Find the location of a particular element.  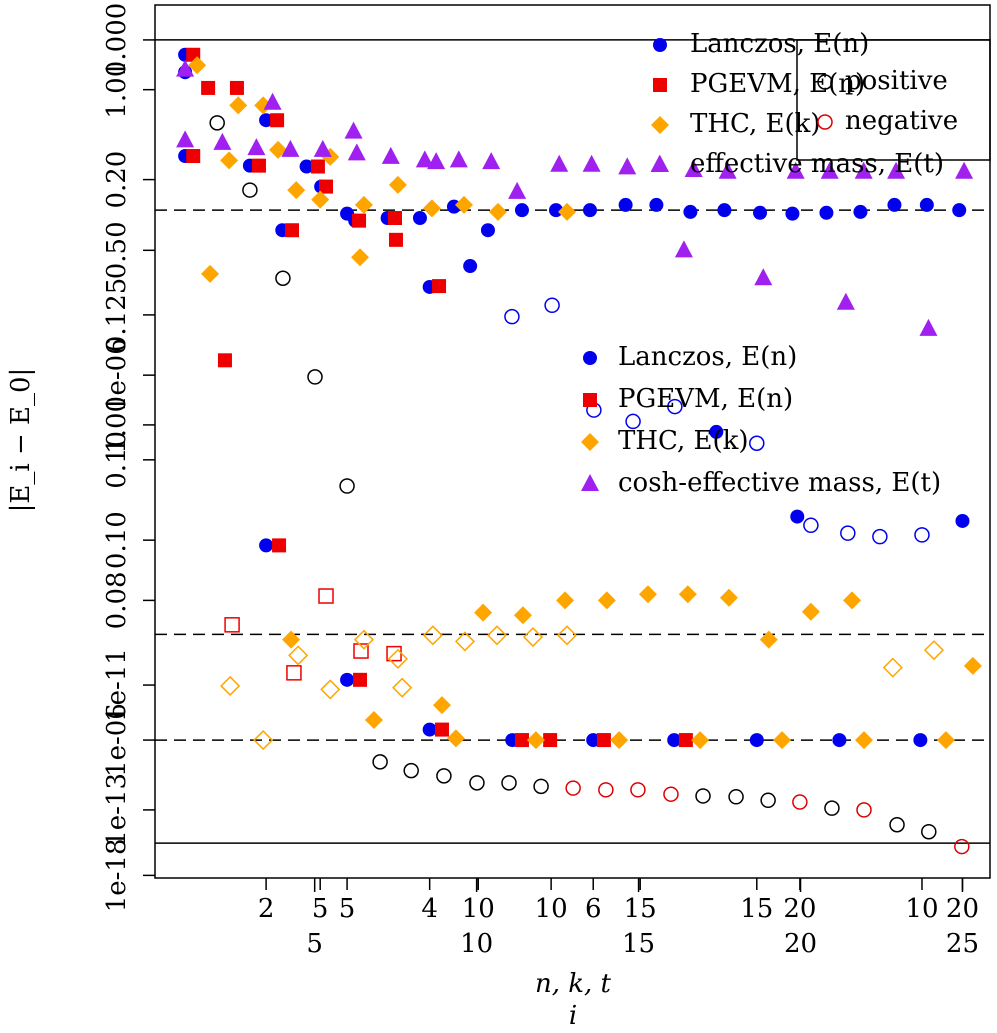

x-tick-label-2: 20 is located at coordinates (962, 909).